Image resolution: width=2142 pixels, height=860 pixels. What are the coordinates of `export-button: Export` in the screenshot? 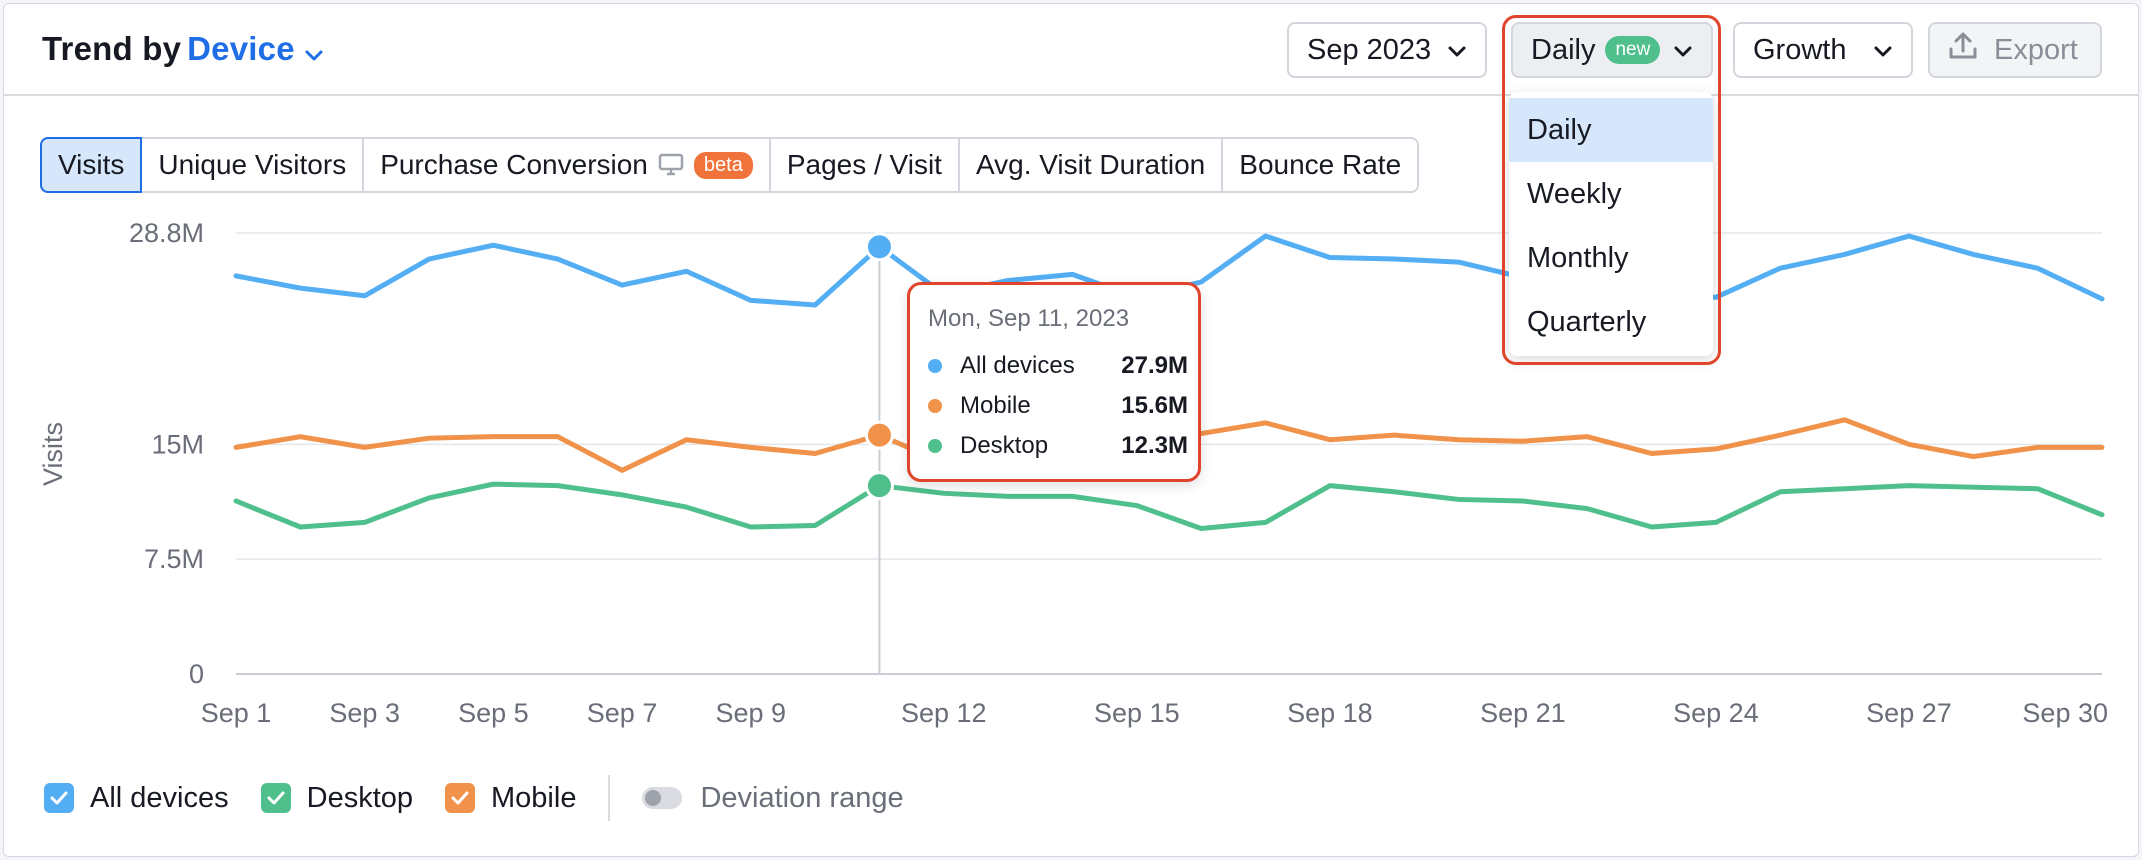 It's located at (2015, 50).